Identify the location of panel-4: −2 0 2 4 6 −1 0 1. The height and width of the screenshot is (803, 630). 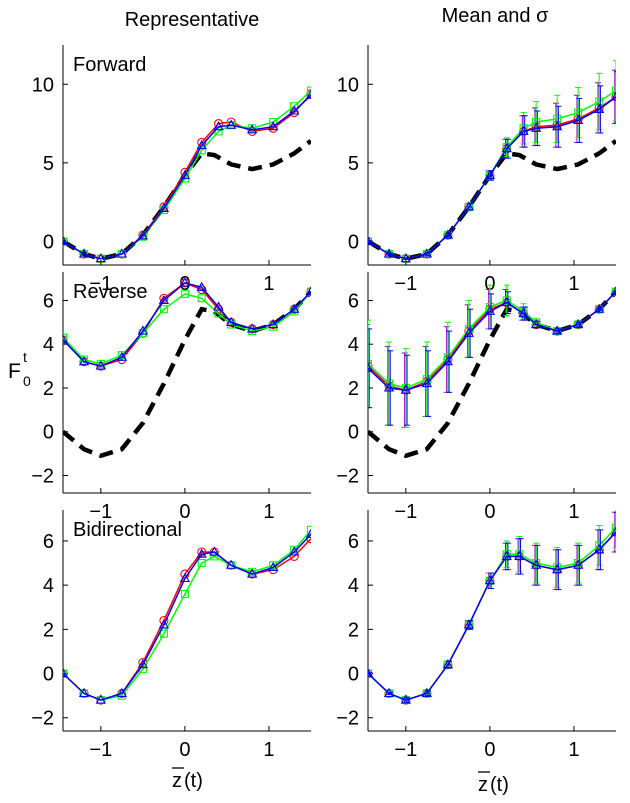
(476, 397).